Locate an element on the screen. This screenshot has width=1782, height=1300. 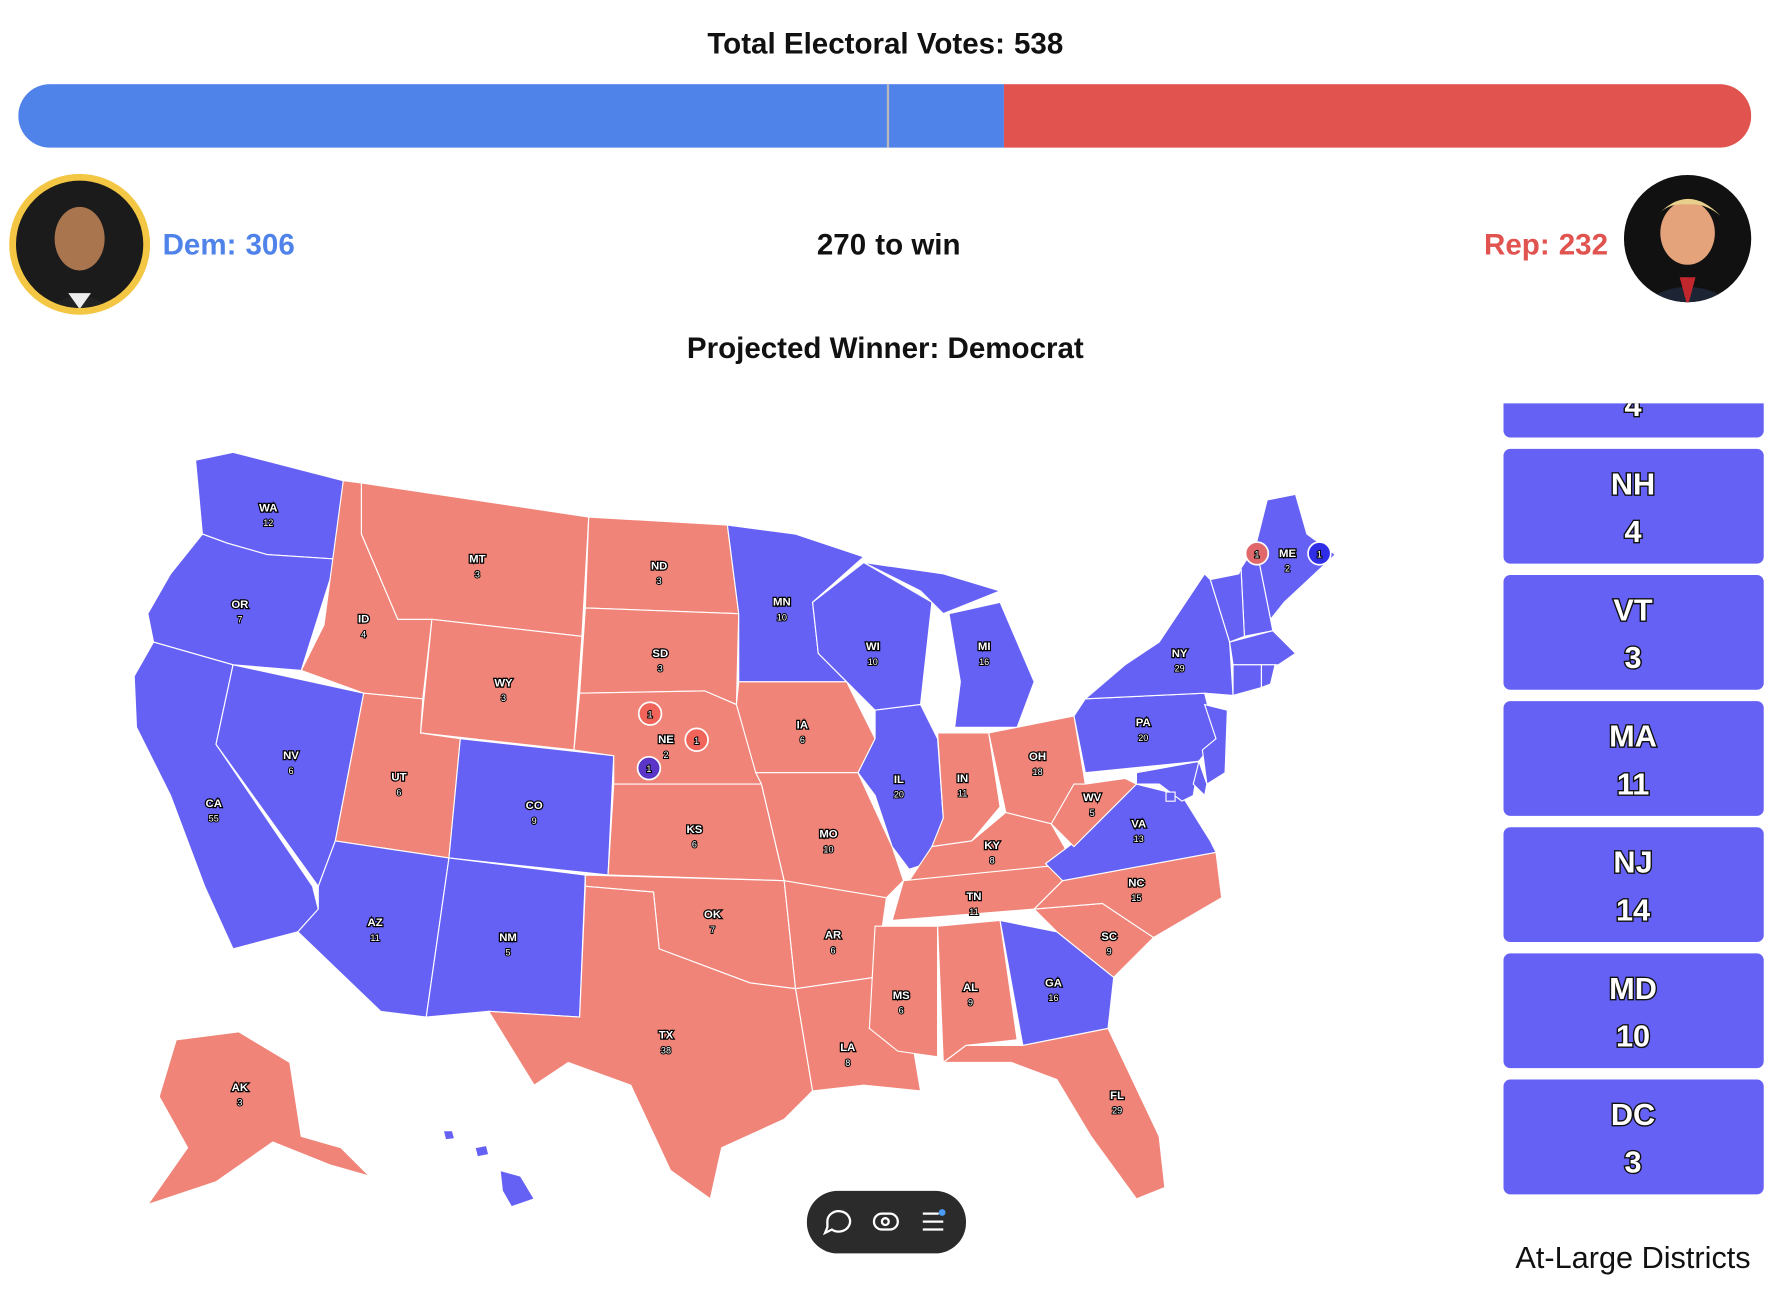
state-abbr: MN is located at coordinates (782, 603).